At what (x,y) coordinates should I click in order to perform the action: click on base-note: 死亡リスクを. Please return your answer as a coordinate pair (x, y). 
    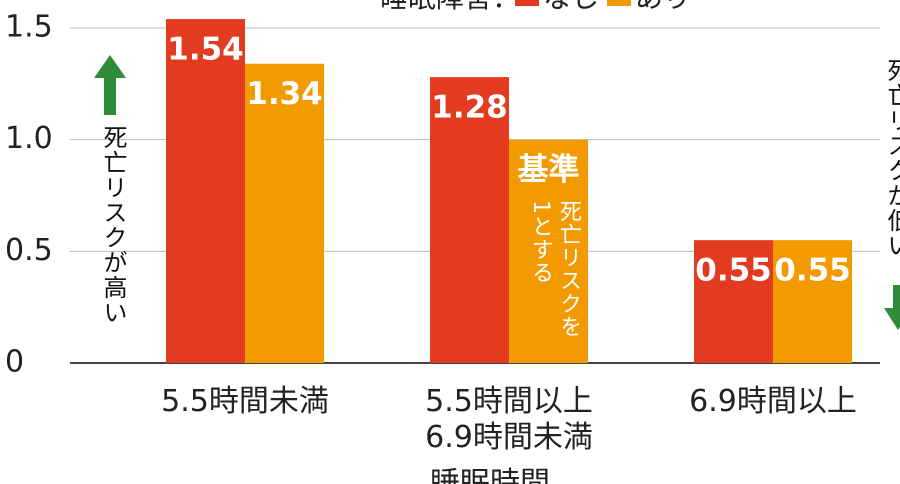
    Looking at the image, I should click on (568, 269).